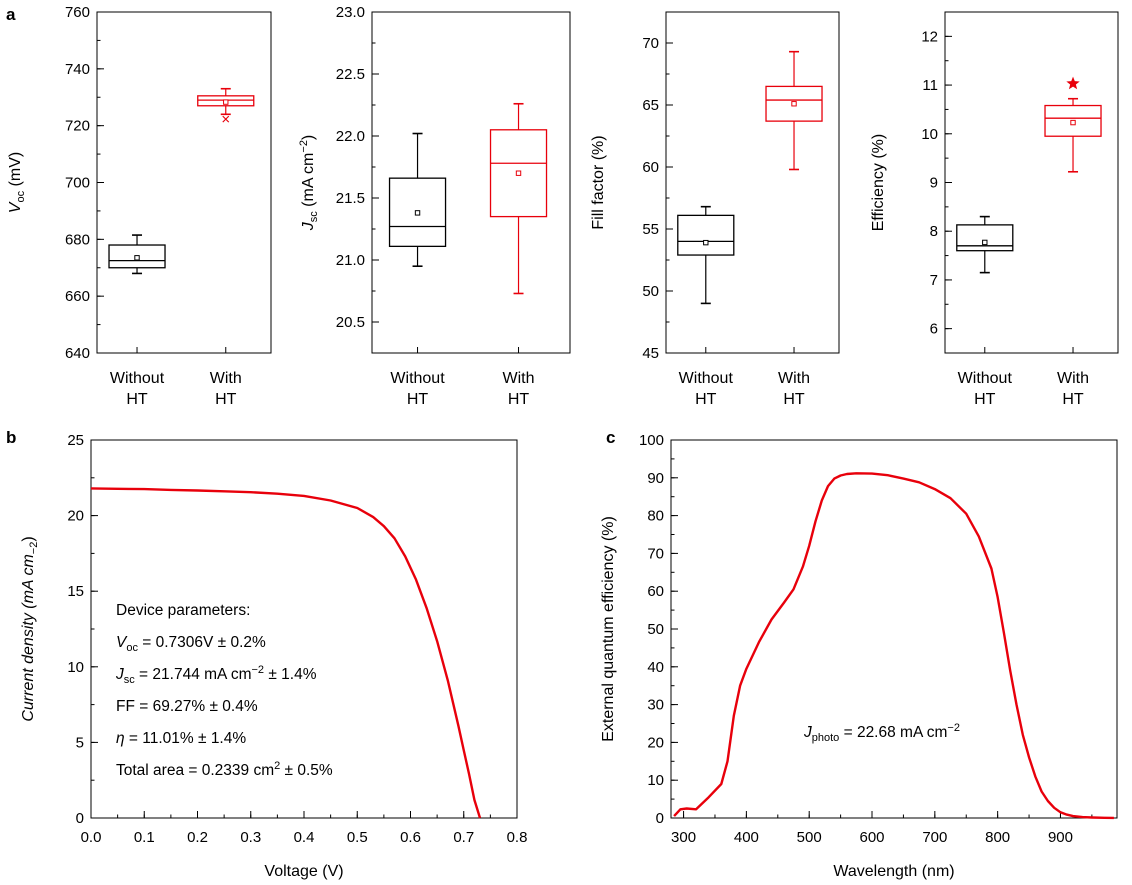 The image size is (1132, 885). I want to click on y-tick-label: 90, so click(655, 478).